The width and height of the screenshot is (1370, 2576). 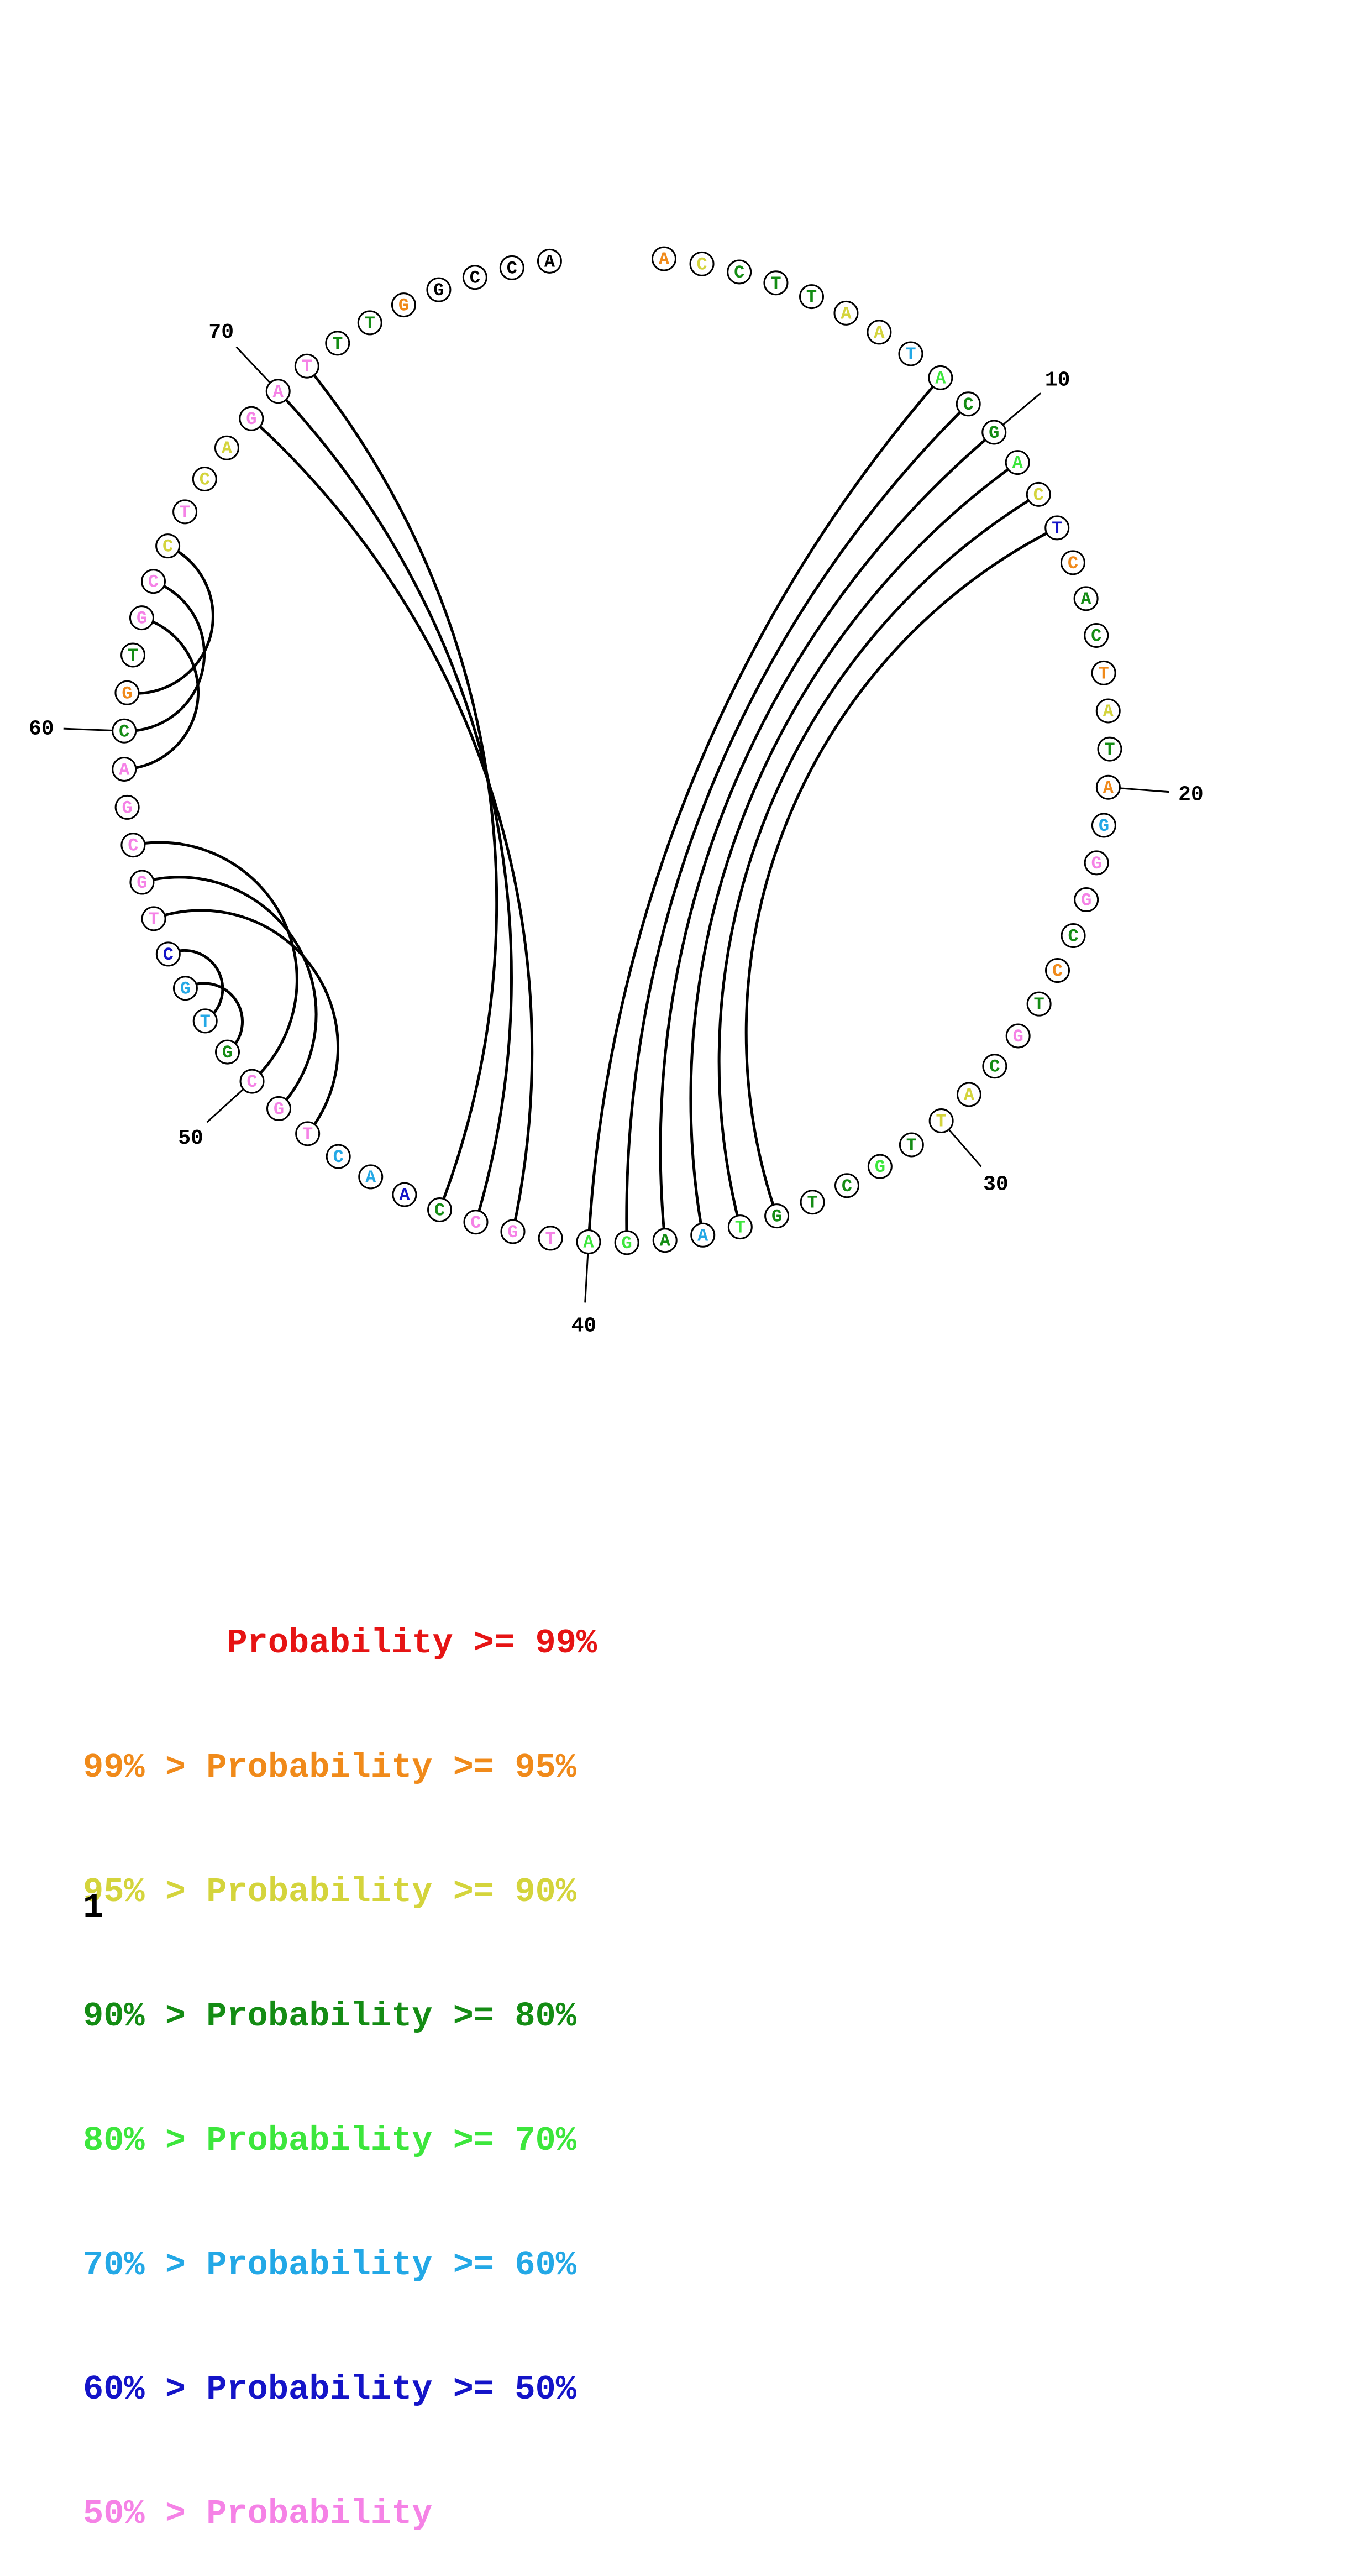 I want to click on legend-entry-95: 99% > Probability >= 95%, so click(x=330, y=1767).